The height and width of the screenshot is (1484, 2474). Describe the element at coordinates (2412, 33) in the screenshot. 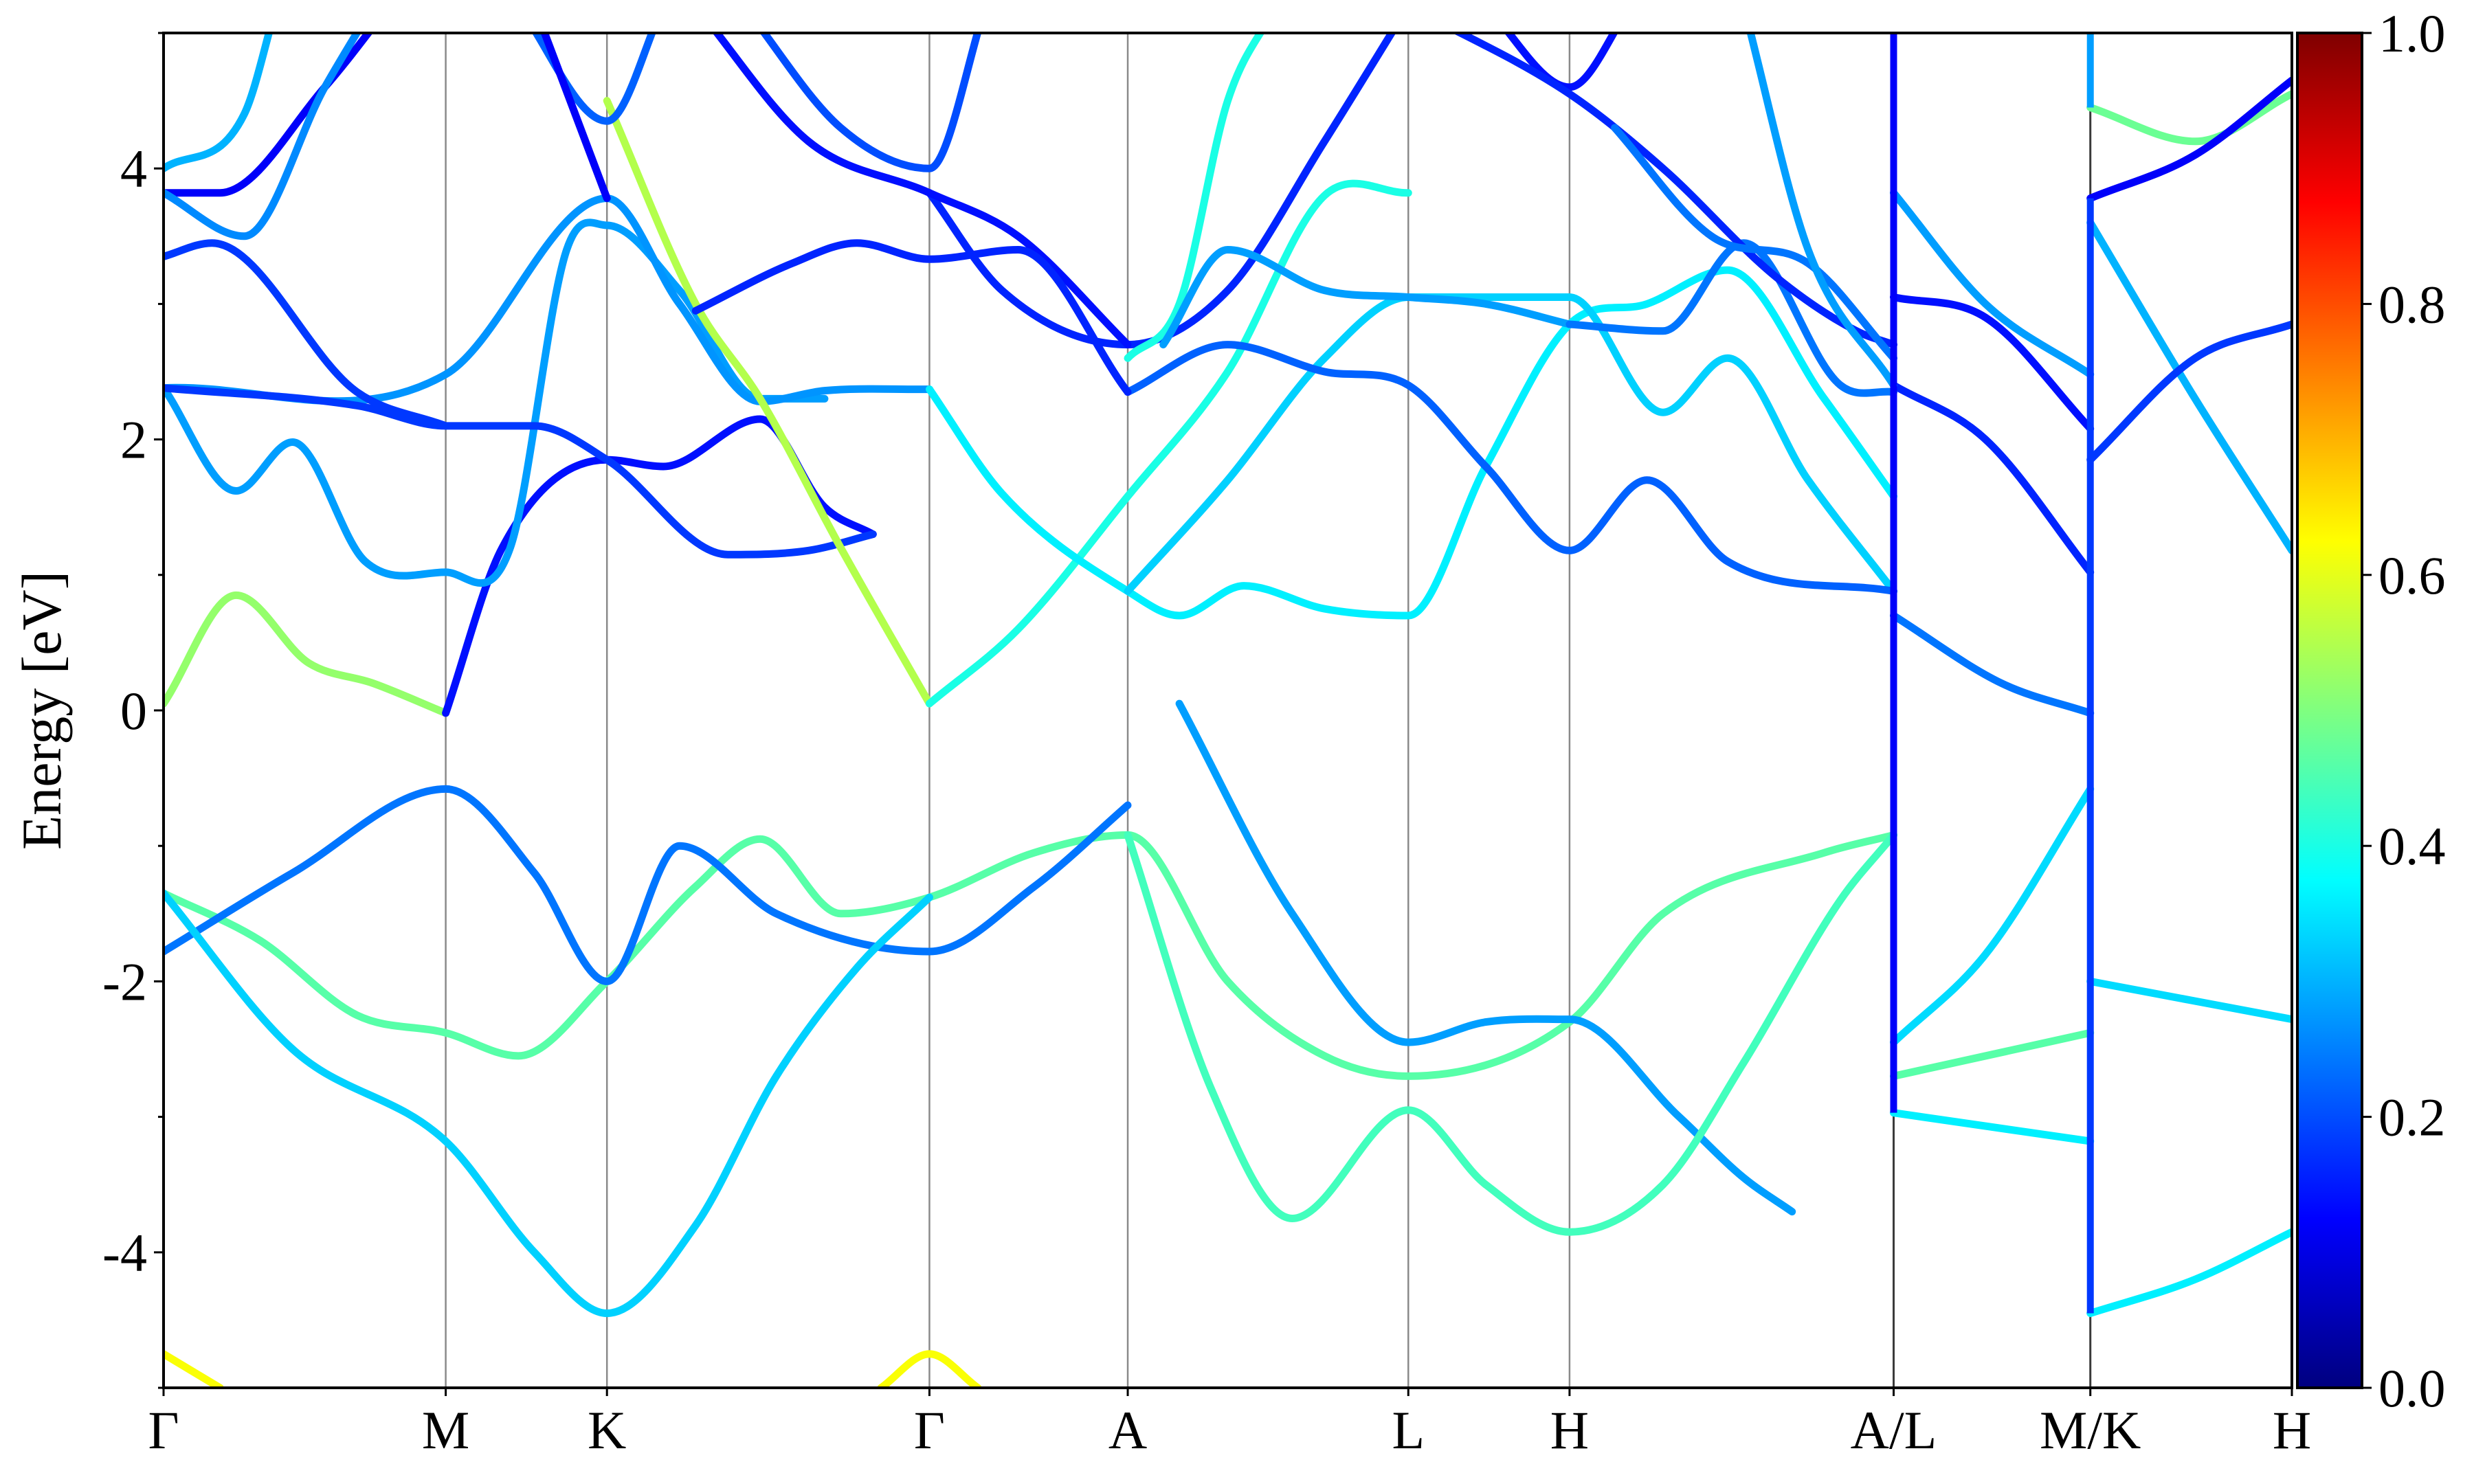

I see `colorbar-tick-label: 1.0` at that location.